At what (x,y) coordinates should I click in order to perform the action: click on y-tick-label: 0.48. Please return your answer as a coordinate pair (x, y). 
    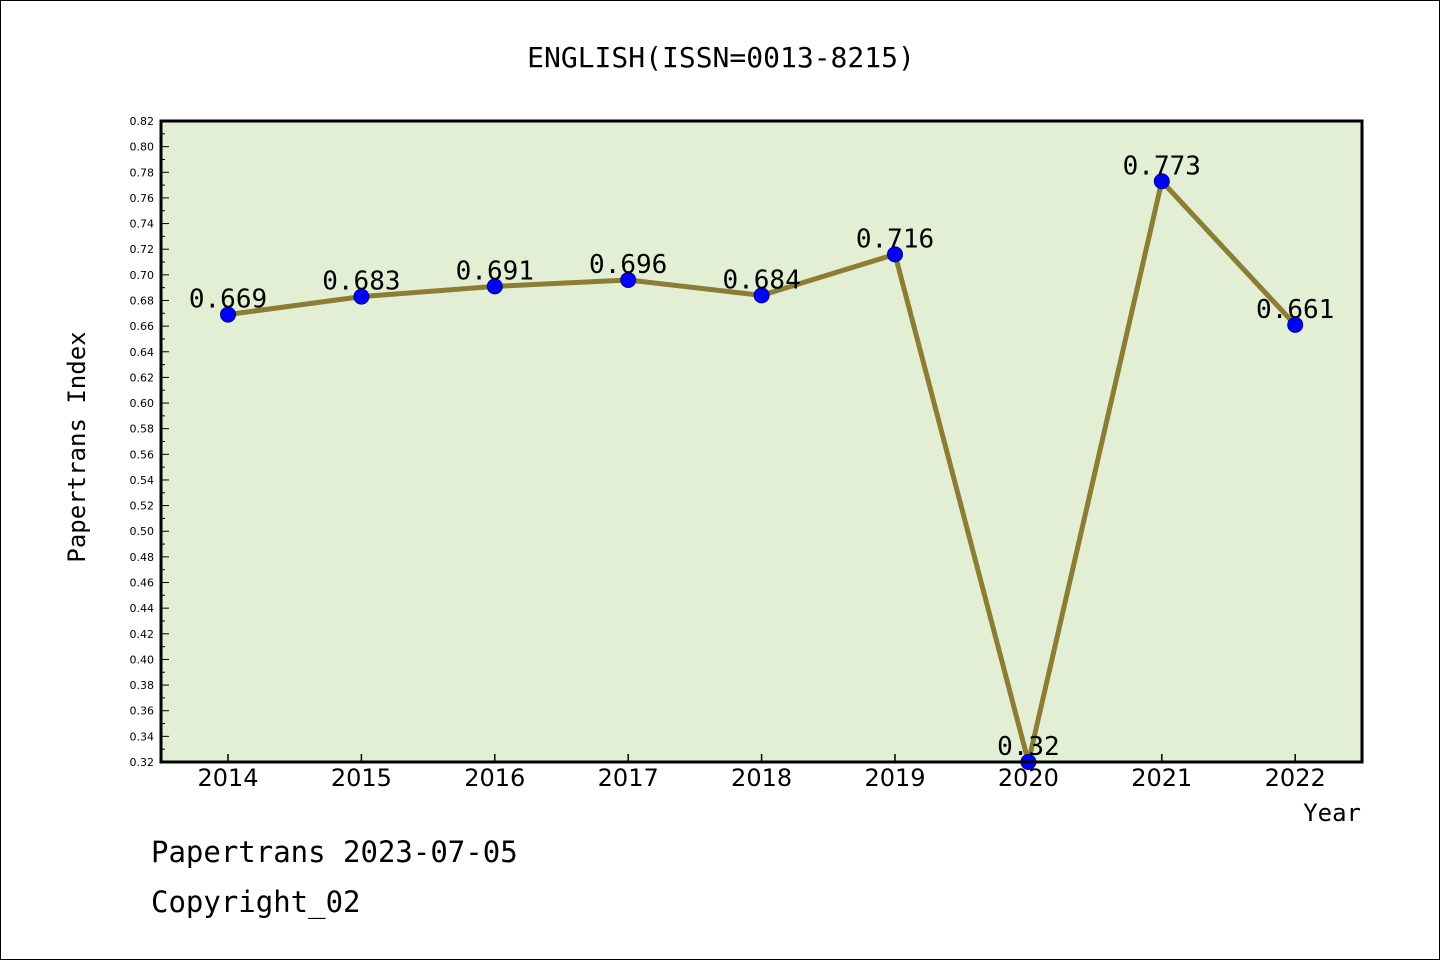
    Looking at the image, I should click on (142, 557).